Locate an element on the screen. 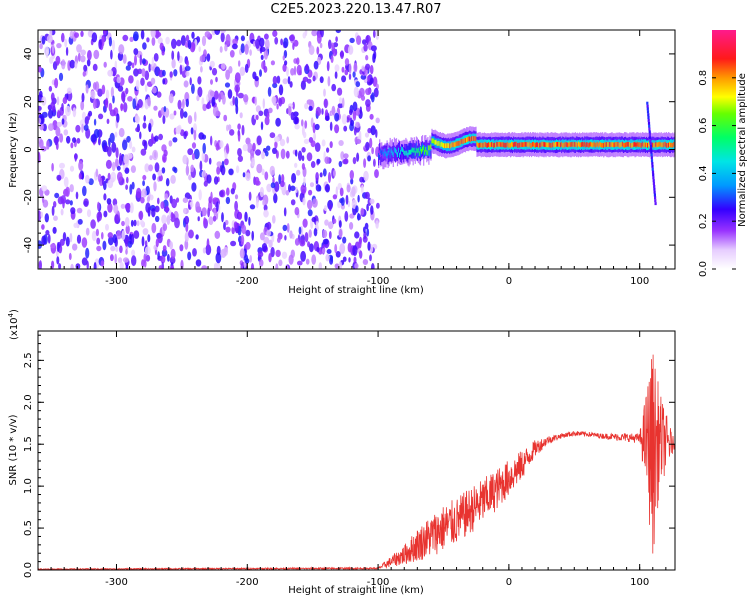 This screenshot has height=600, width=750. spectrogram-xtick-label: 0 is located at coordinates (509, 281).